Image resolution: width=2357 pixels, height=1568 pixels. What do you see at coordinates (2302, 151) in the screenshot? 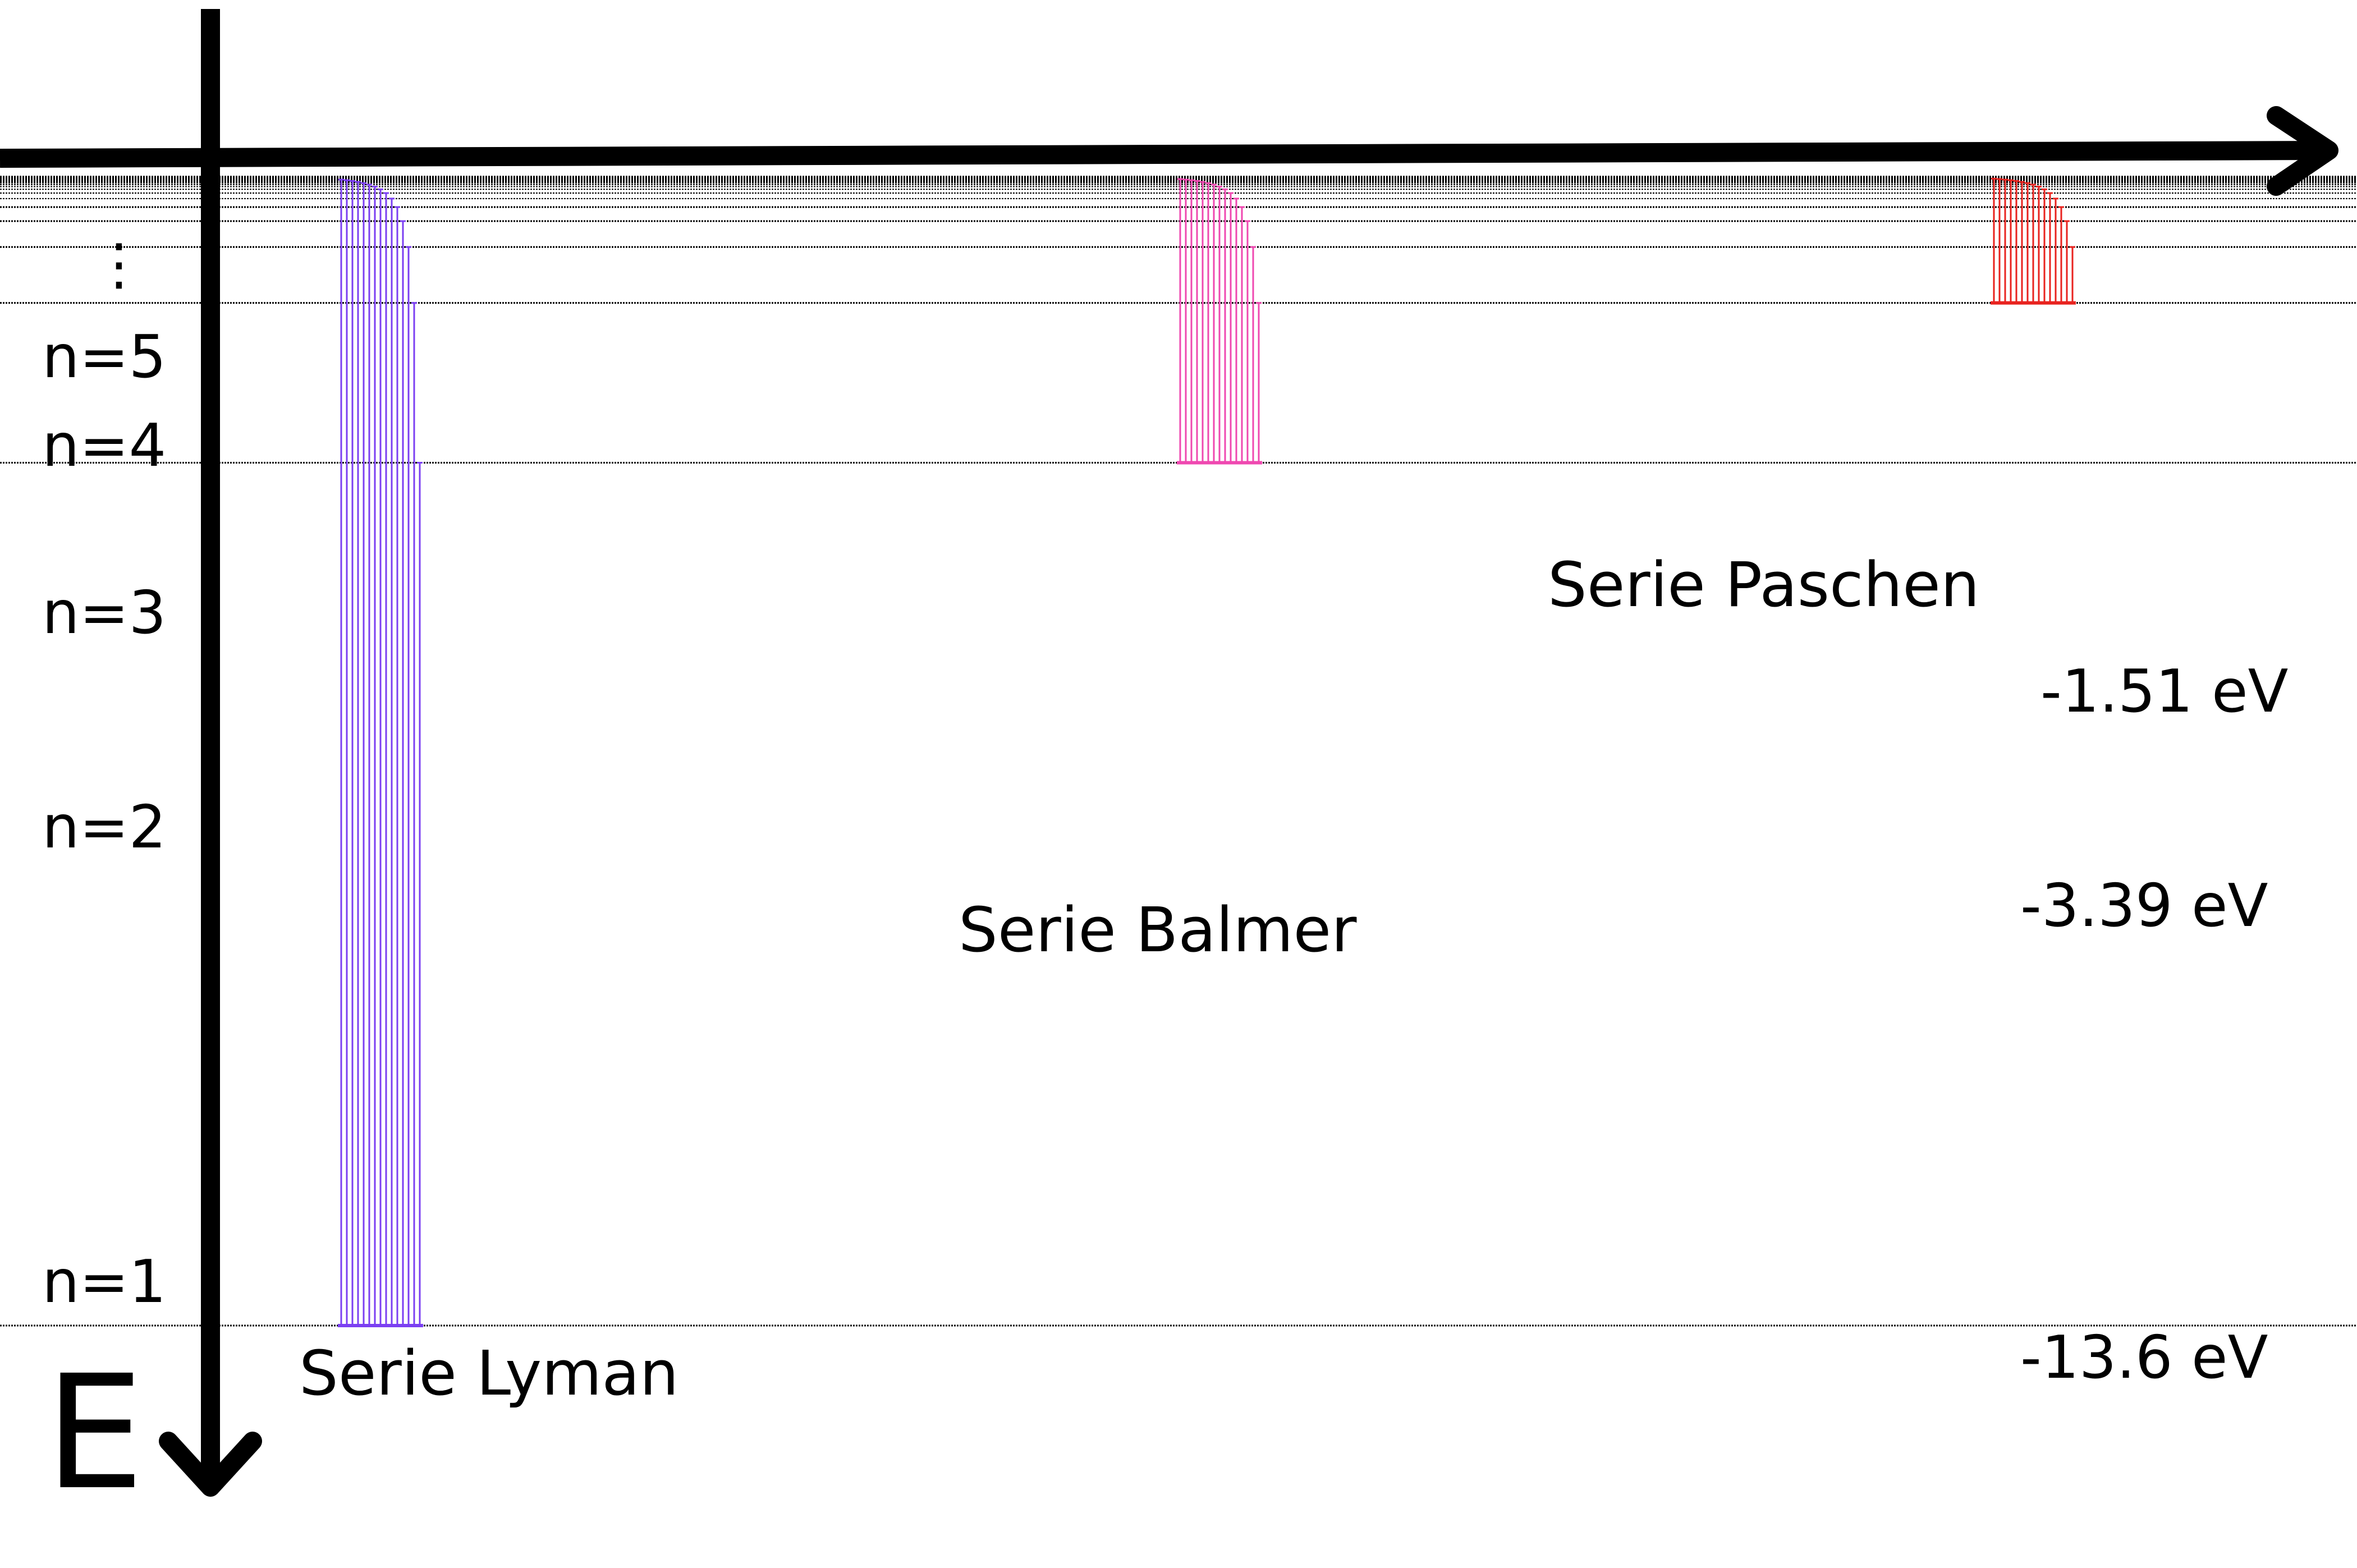
I see `horizontal-axis-arrowhead` at bounding box center [2302, 151].